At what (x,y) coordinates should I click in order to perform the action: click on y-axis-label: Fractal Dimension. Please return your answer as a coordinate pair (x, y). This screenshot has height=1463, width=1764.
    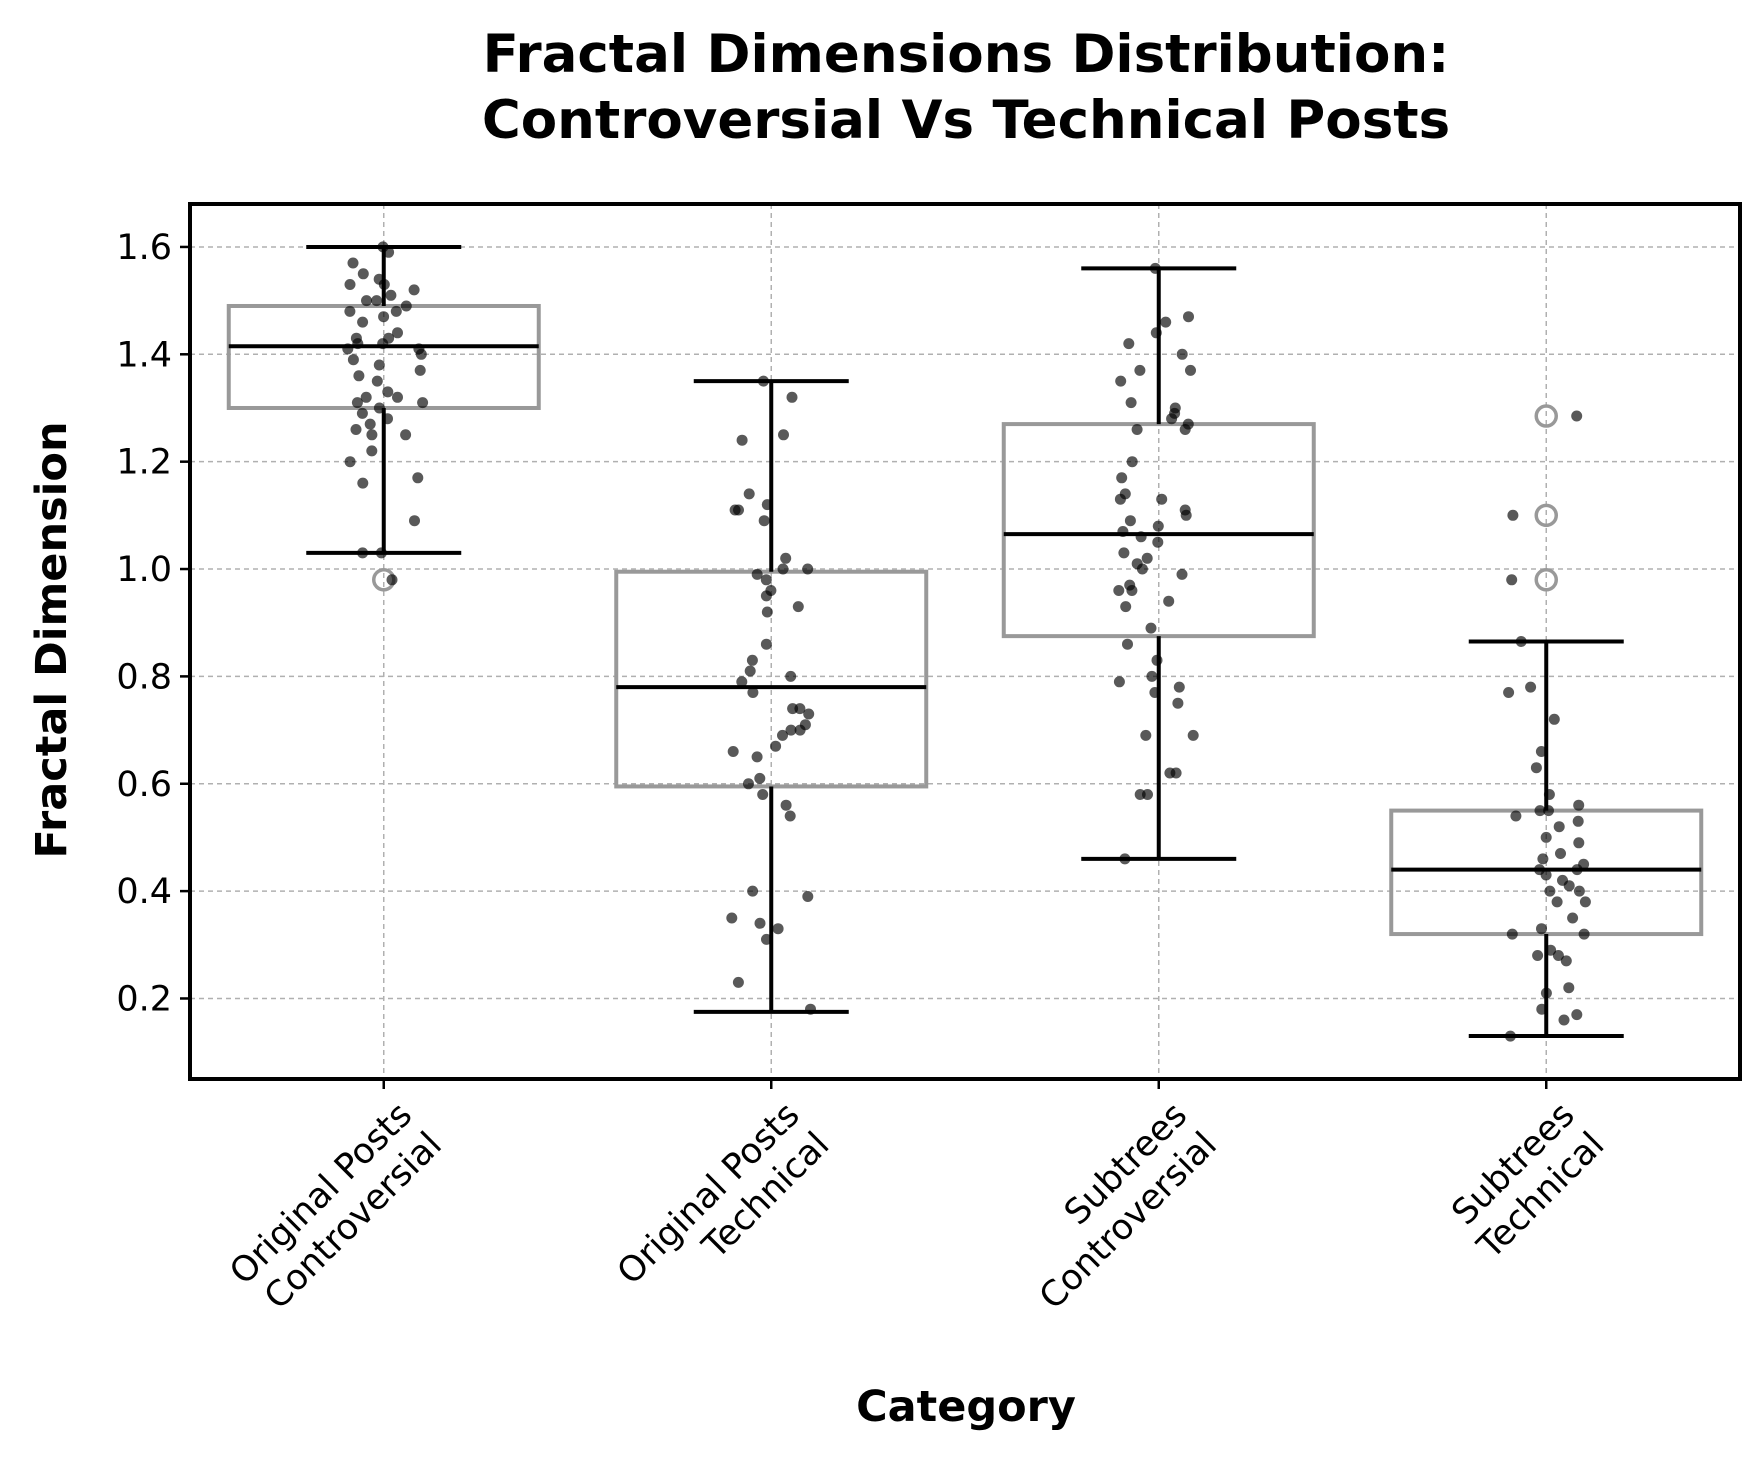
    Looking at the image, I should click on (52, 639).